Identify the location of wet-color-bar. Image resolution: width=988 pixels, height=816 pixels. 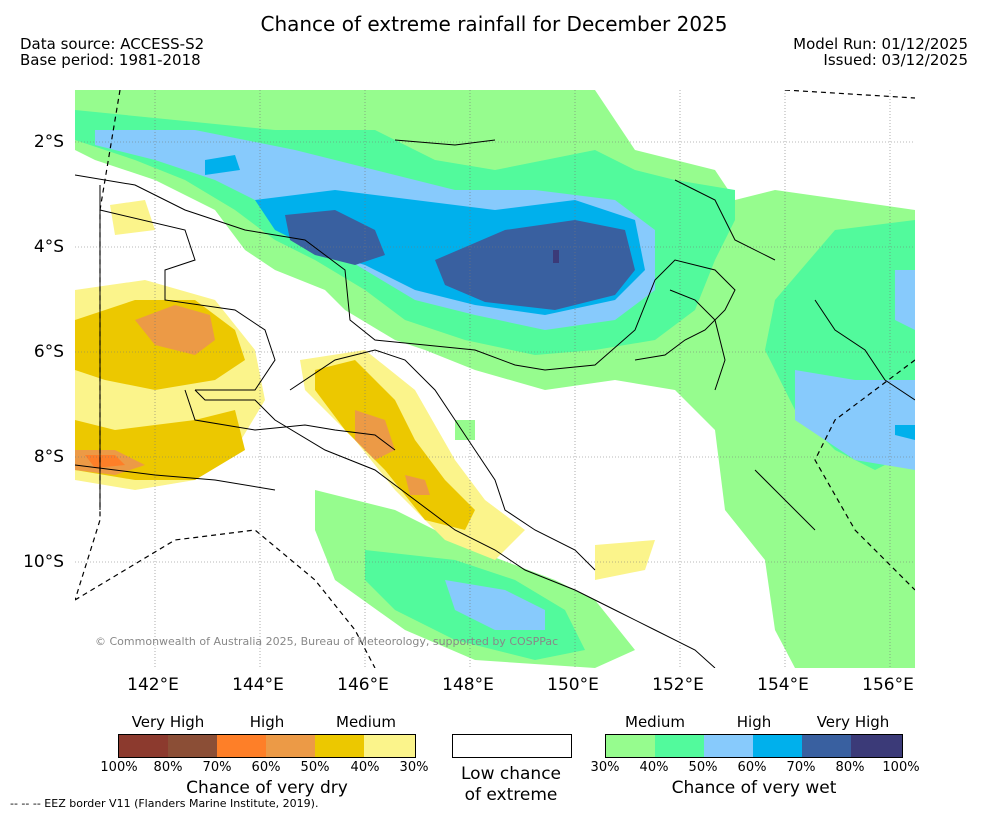
(754, 746).